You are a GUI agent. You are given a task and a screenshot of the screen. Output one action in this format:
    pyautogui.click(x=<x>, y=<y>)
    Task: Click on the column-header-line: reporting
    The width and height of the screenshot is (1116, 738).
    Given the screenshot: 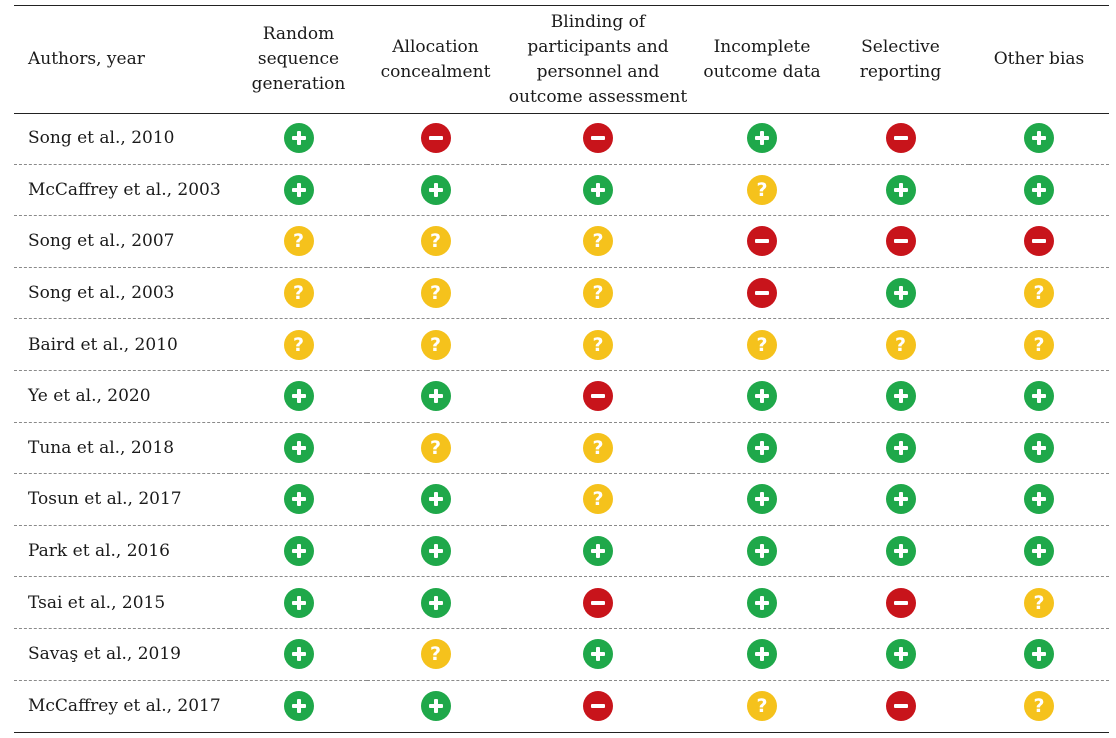 What is the action you would take?
    pyautogui.click(x=900, y=71)
    